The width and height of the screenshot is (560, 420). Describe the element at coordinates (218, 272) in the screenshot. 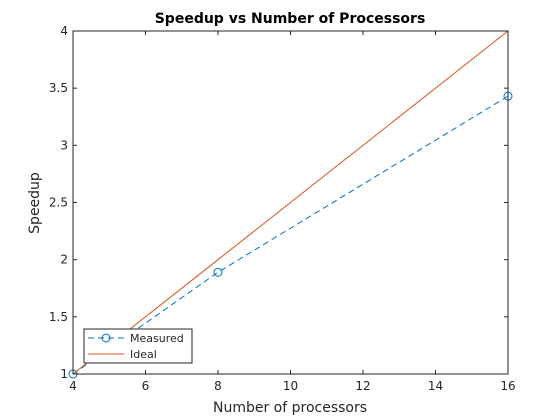

I see `data-point-measured` at that location.